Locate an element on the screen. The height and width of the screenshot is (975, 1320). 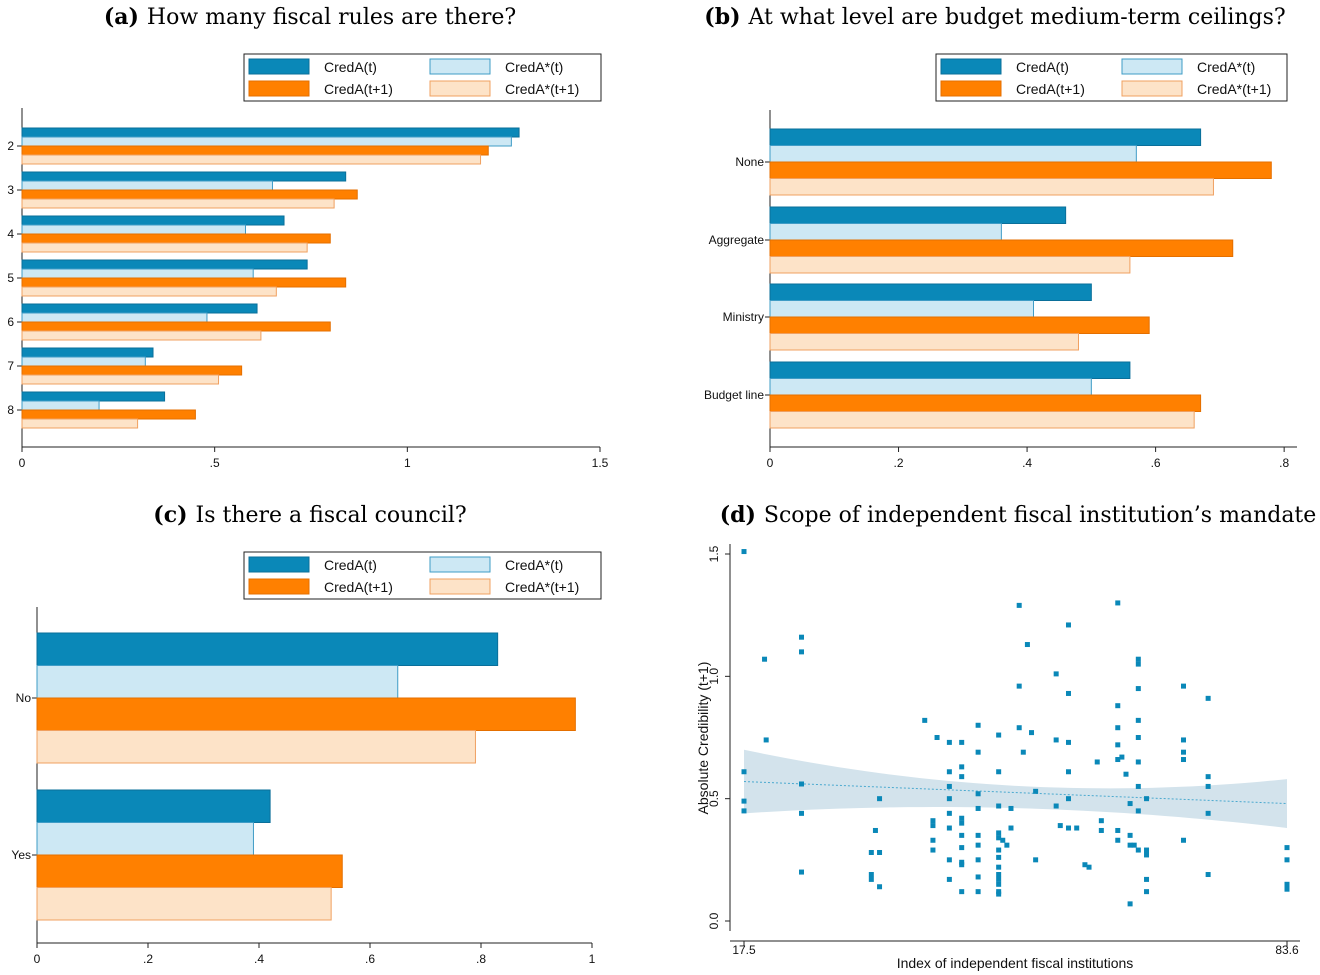
x-tick-label: .8 is located at coordinates (1284, 463).